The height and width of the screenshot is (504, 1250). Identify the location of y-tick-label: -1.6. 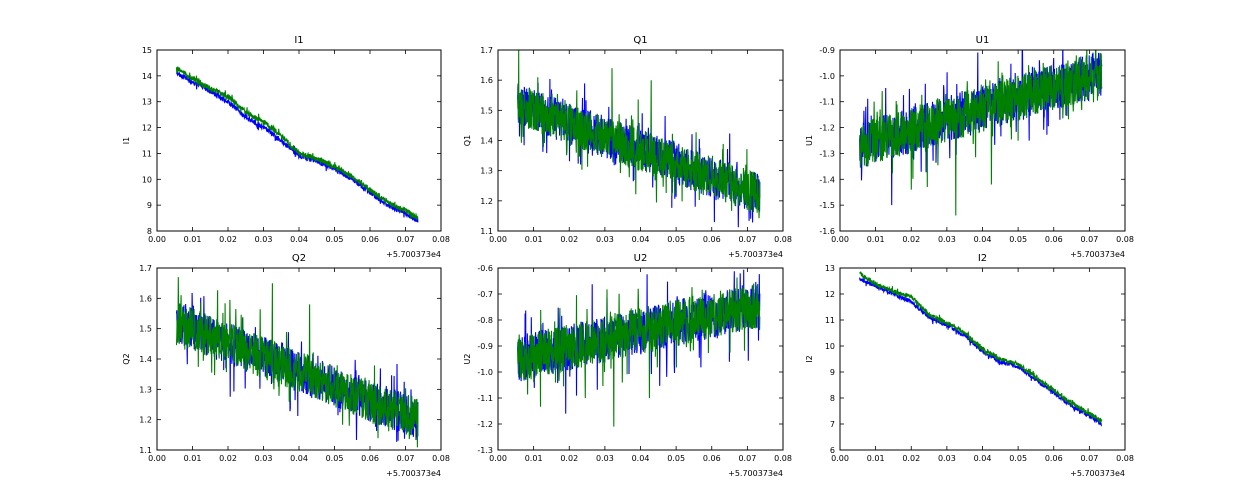
(827, 231).